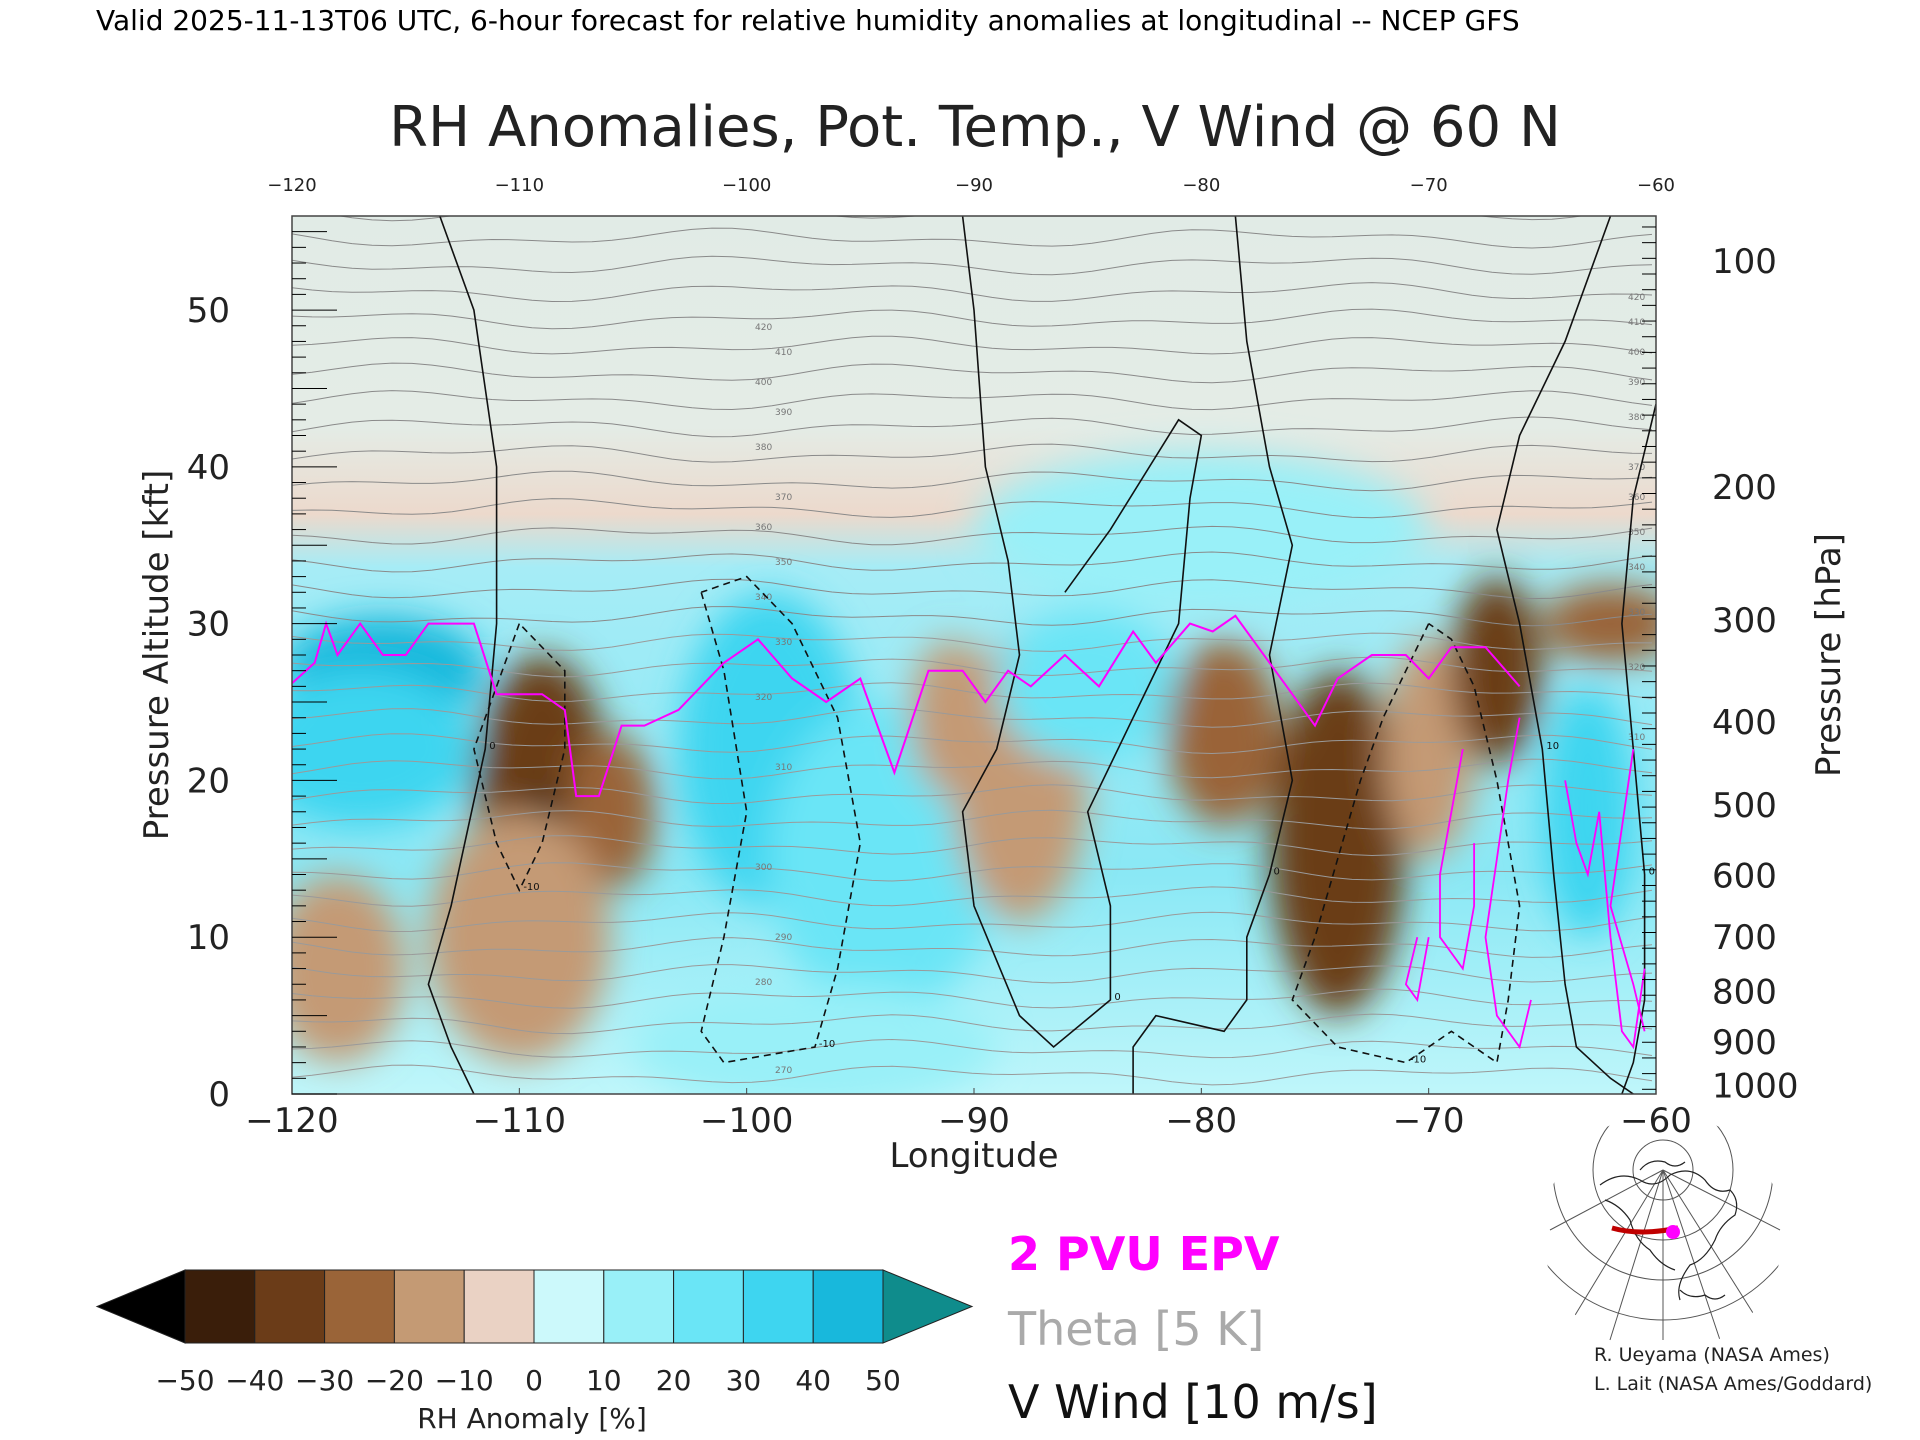  What do you see at coordinates (604, 1380) in the screenshot?
I see `colorbar-tick-label: 10` at bounding box center [604, 1380].